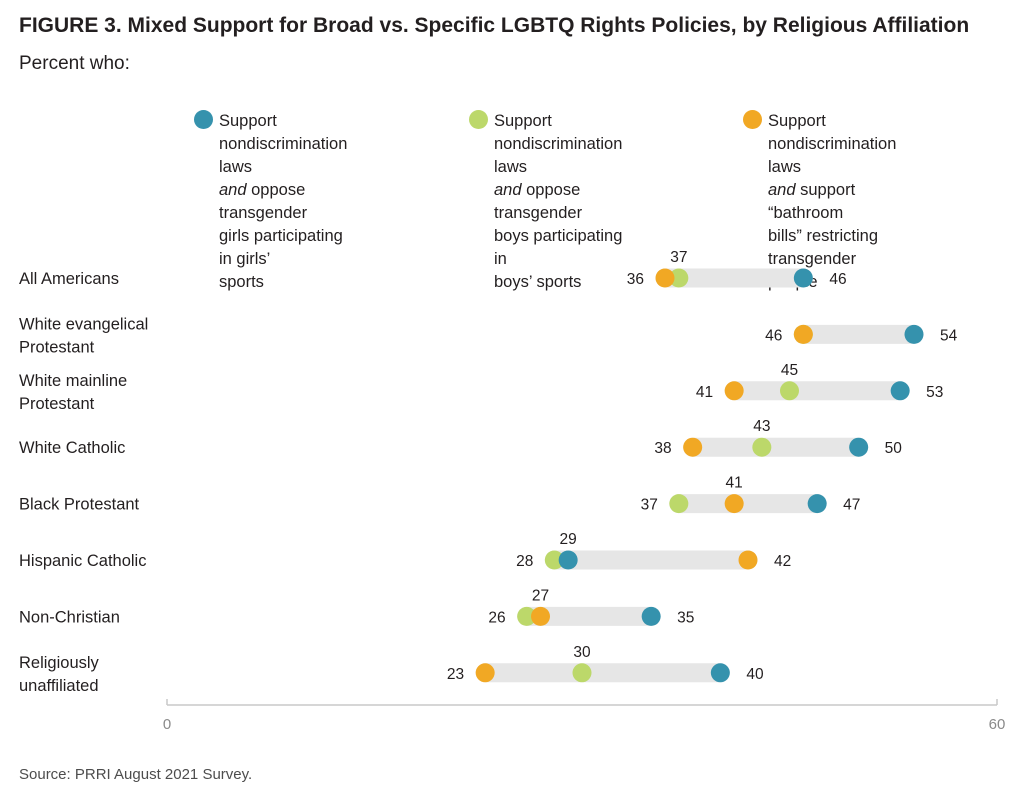 The image size is (1032, 802). What do you see at coordinates (74, 63) in the screenshot?
I see `chart-subtitle: Percent who:` at bounding box center [74, 63].